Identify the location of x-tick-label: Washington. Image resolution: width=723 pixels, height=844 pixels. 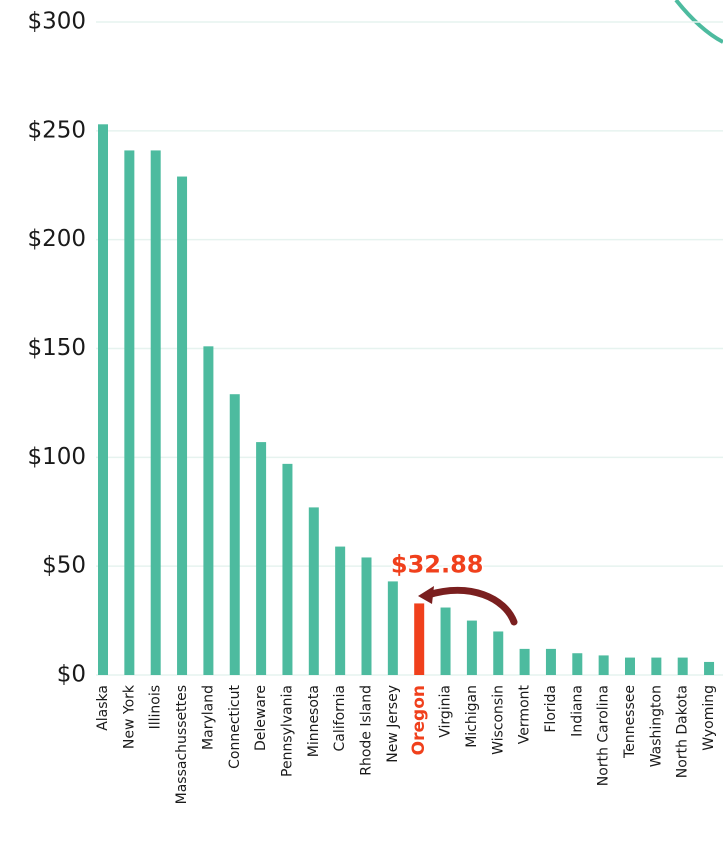
(656, 726).